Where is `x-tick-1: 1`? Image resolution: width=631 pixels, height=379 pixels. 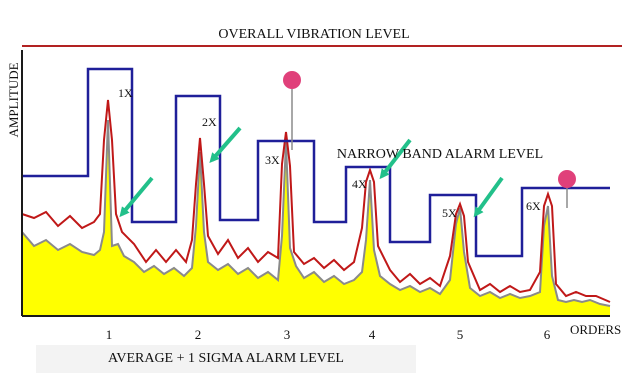
x-tick-1: 1 is located at coordinates (109, 334).